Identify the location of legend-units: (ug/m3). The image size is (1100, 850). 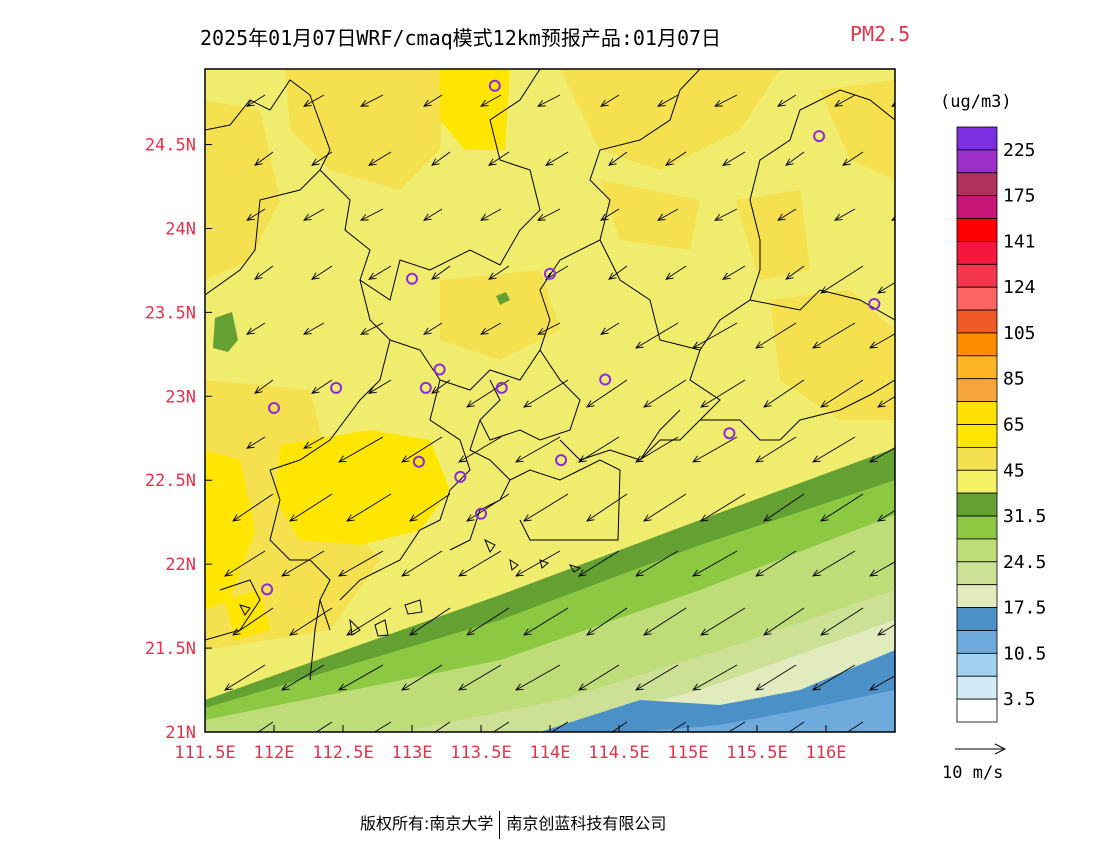
(976, 102).